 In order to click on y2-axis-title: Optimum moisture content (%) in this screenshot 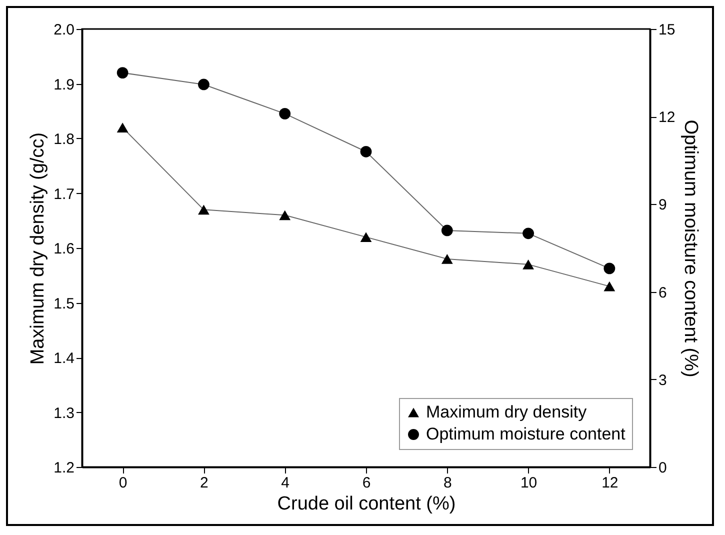, I will do `click(691, 249)`.